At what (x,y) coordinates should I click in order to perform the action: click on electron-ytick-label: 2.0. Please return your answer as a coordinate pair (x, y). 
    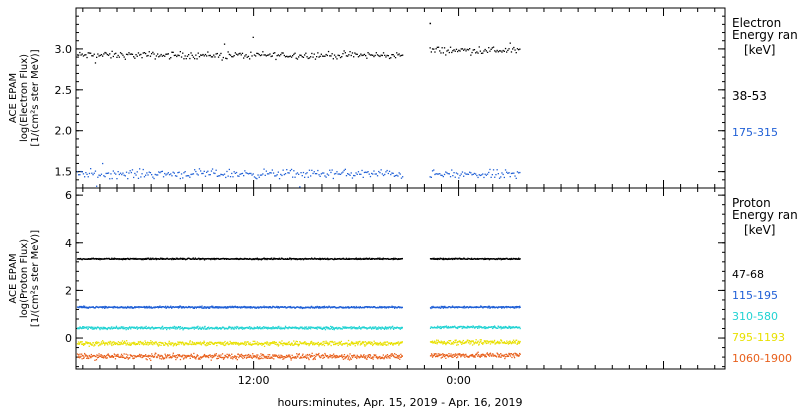
    Looking at the image, I should click on (64, 131).